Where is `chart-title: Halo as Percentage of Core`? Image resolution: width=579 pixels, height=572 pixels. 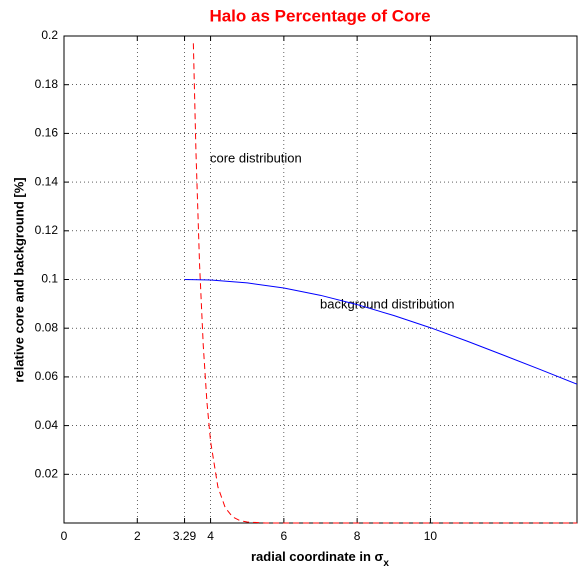
chart-title: Halo as Percentage of Core is located at coordinates (319, 15).